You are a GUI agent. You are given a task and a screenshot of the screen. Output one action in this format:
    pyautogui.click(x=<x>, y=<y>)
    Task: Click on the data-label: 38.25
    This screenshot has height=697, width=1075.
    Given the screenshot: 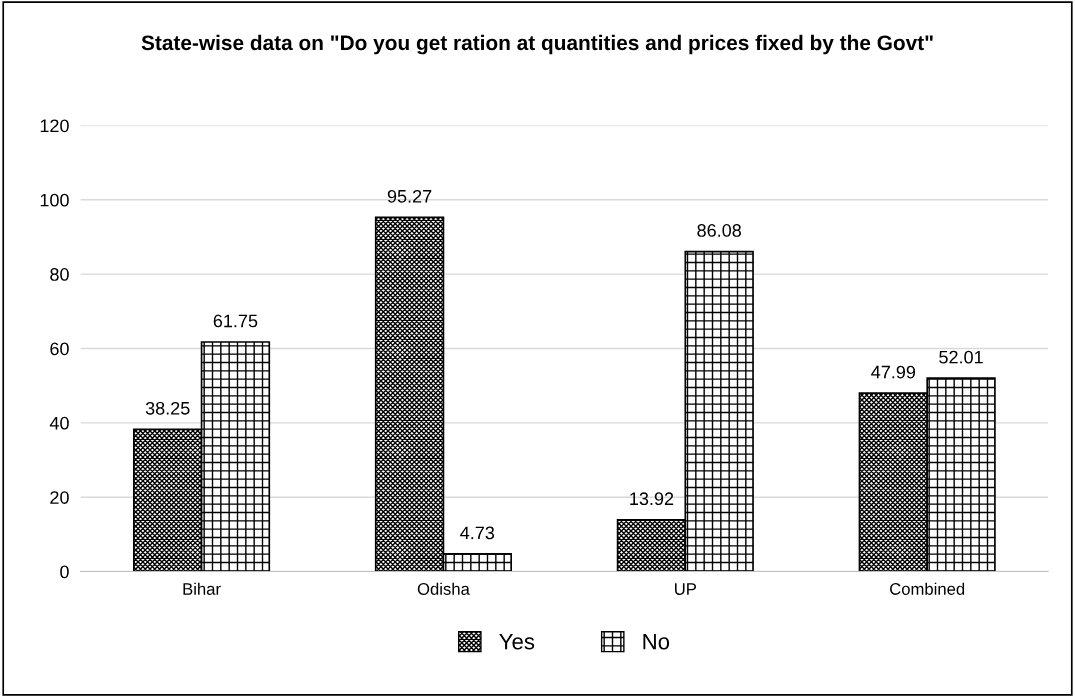 What is the action you would take?
    pyautogui.click(x=167, y=408)
    